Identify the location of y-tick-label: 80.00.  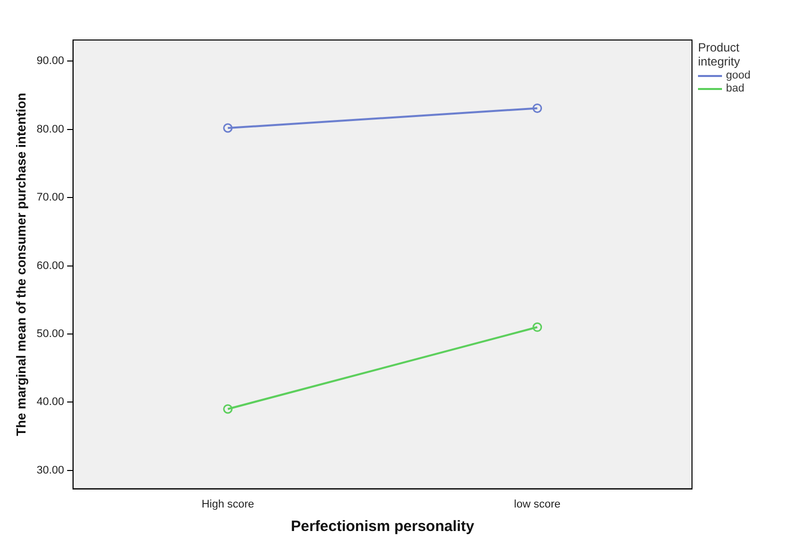
(50, 129).